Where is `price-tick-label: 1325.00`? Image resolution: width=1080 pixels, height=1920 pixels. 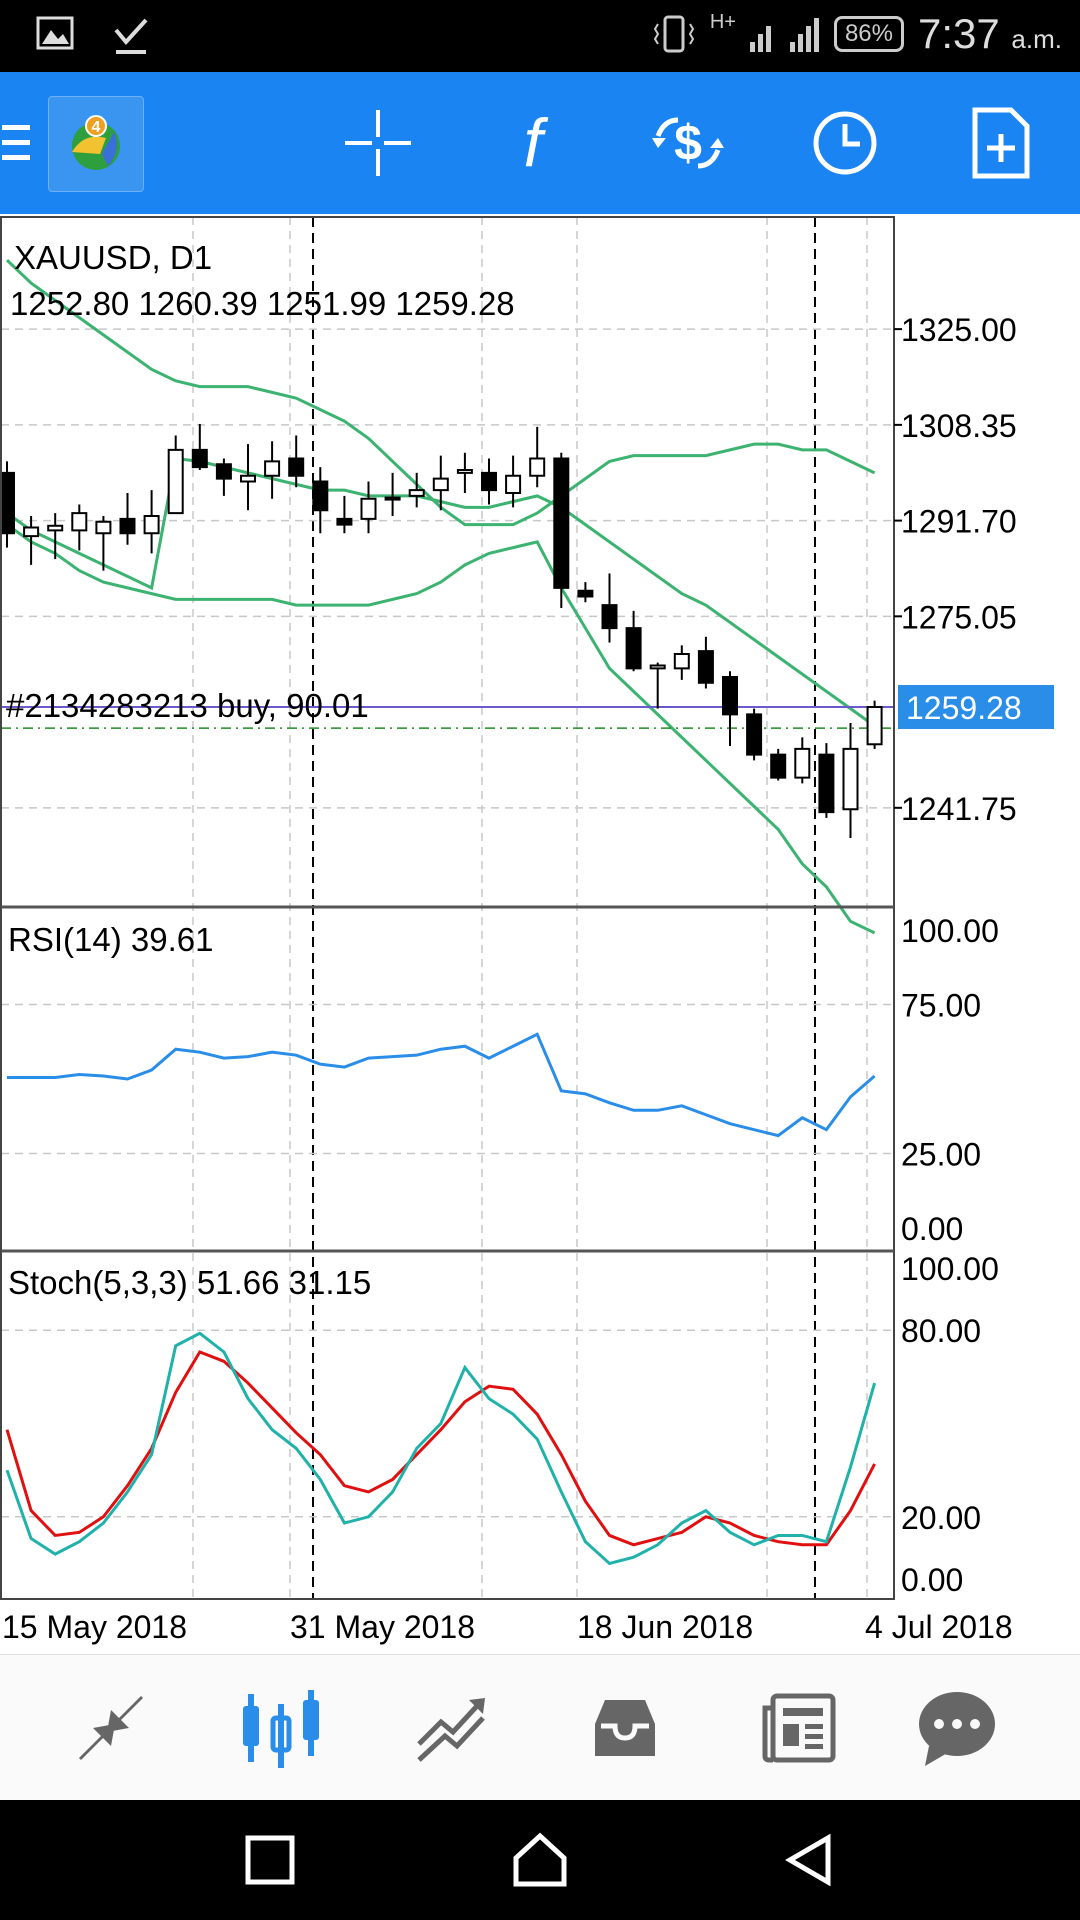 price-tick-label: 1325.00 is located at coordinates (959, 330).